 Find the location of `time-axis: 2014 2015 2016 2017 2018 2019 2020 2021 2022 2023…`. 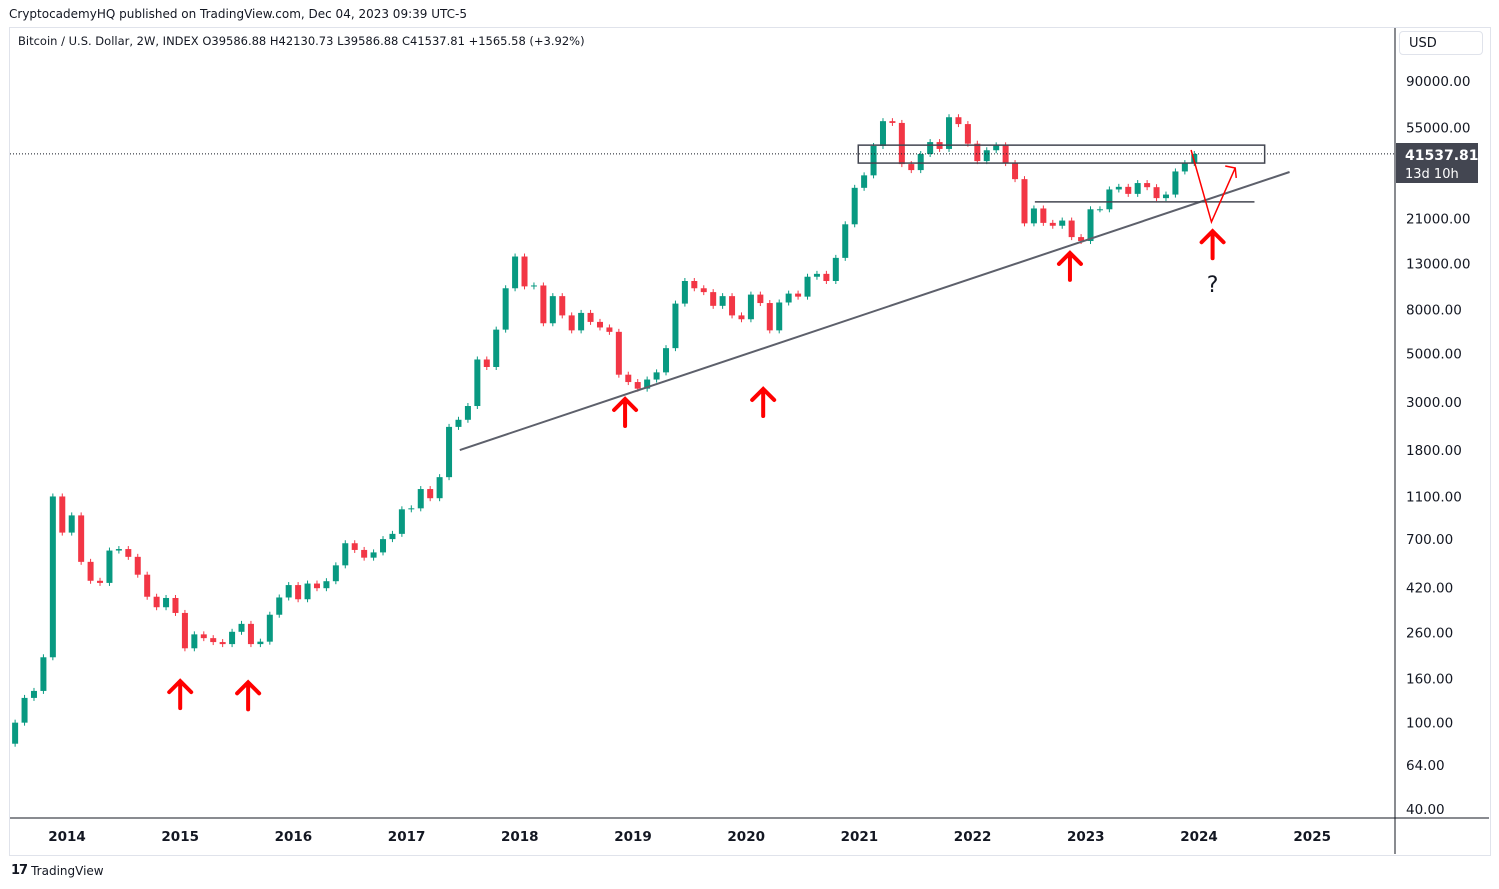

time-axis: 2014 2015 2016 2017 2018 2019 2020 2021 2022 2023… is located at coordinates (689, 837).